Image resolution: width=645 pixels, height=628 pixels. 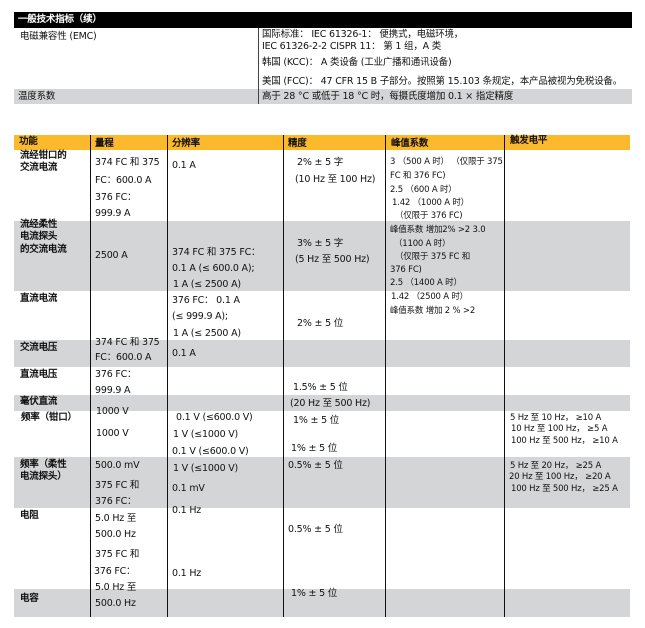 I want to click on function-label: 直流电流, so click(x=39, y=298).